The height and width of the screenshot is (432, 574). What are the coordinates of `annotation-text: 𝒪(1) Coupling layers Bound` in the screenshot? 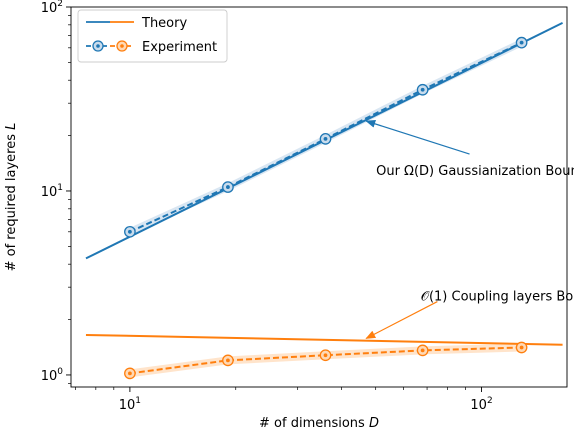 It's located at (497, 297).